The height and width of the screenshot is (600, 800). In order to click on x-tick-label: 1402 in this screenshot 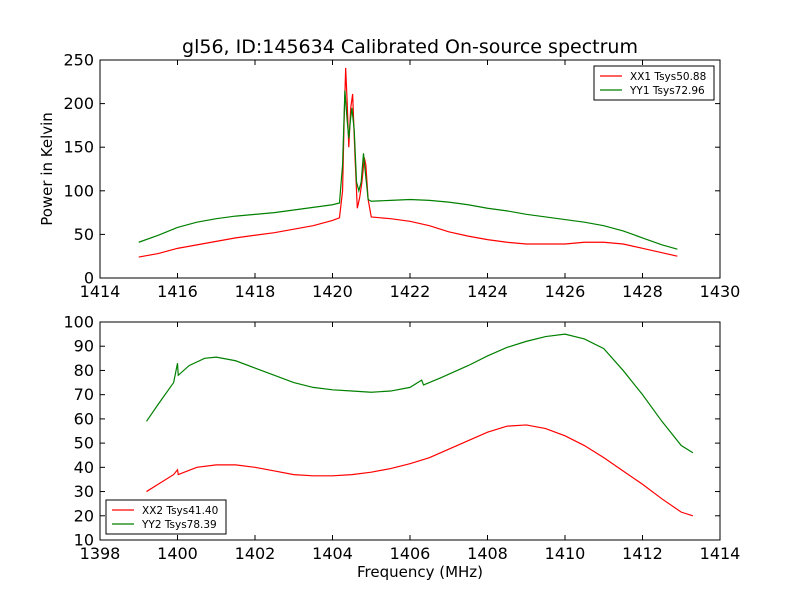, I will do `click(255, 553)`.